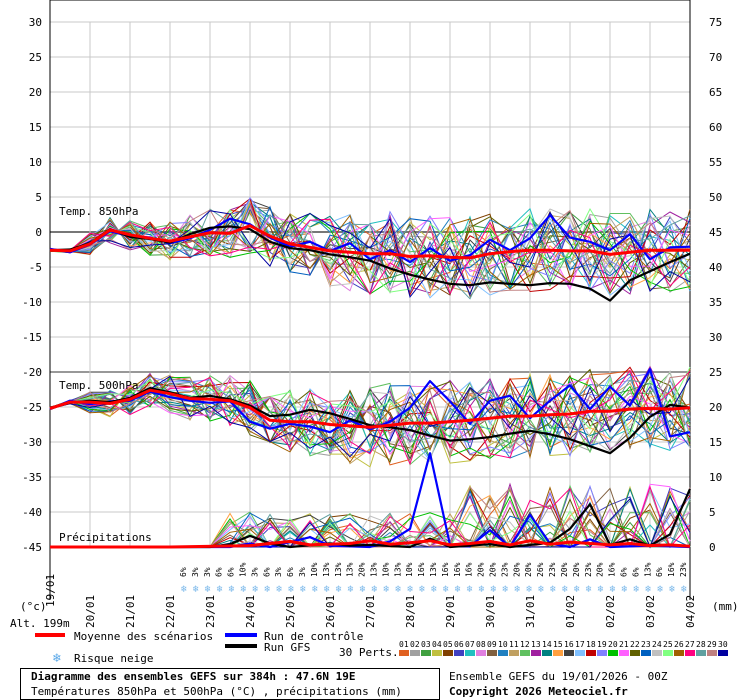 The image size is (740, 700). Describe the element at coordinates (679, 644) in the screenshot. I see `pert-number: 26` at that location.